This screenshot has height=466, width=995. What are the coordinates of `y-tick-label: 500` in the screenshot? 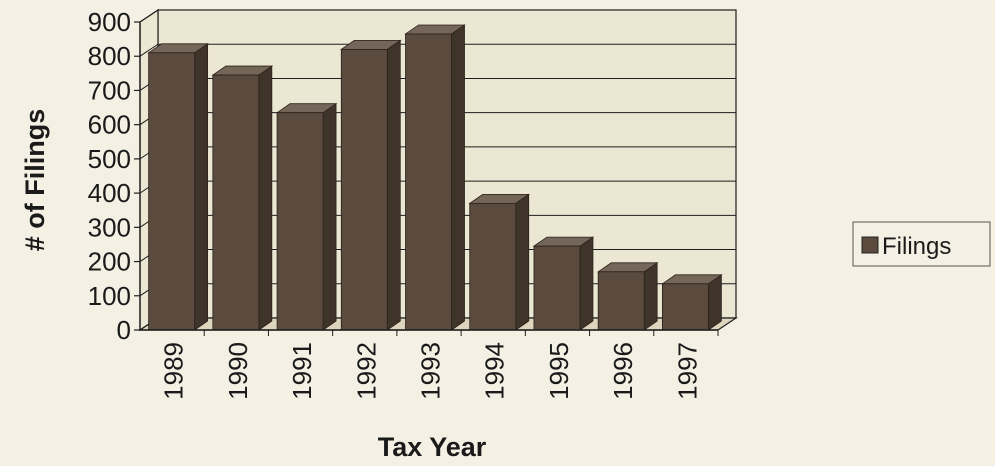 It's located at (109, 159).